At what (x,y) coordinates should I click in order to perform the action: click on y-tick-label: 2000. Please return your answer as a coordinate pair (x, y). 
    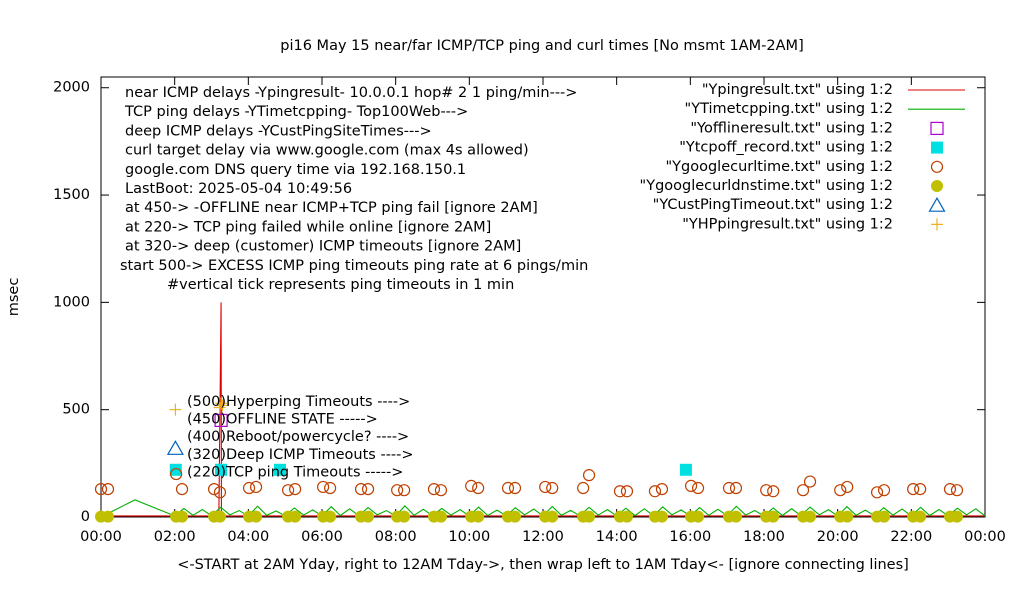
    Looking at the image, I should click on (71, 88).